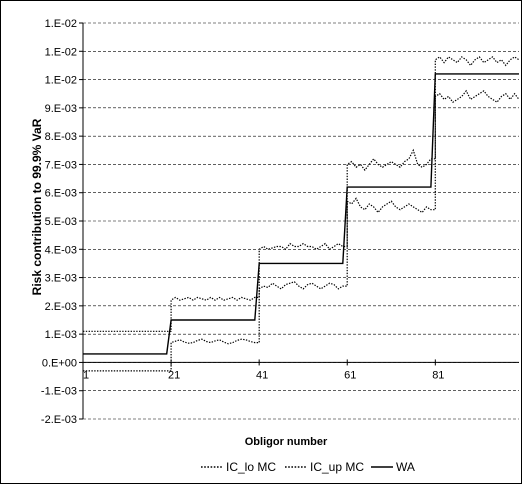  What do you see at coordinates (61, 335) in the screenshot?
I see `y-tick-label: 1.E-03` at bounding box center [61, 335].